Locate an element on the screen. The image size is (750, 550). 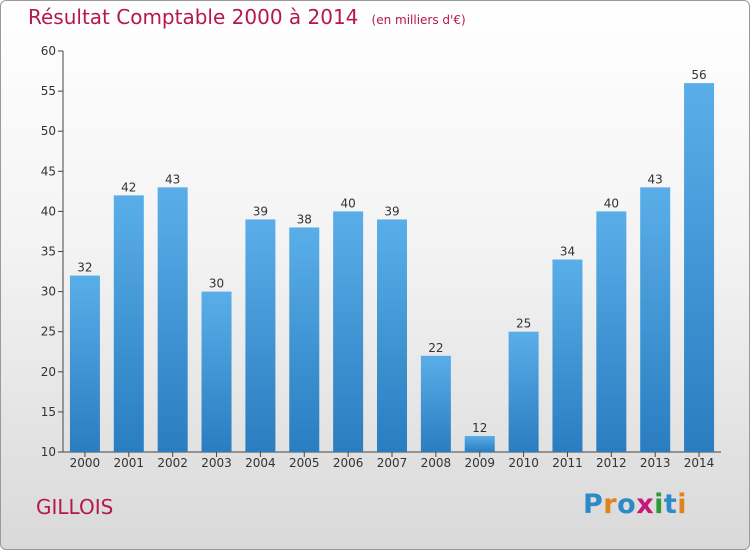
x-tick-label-2005: 2005 is located at coordinates (304, 463).